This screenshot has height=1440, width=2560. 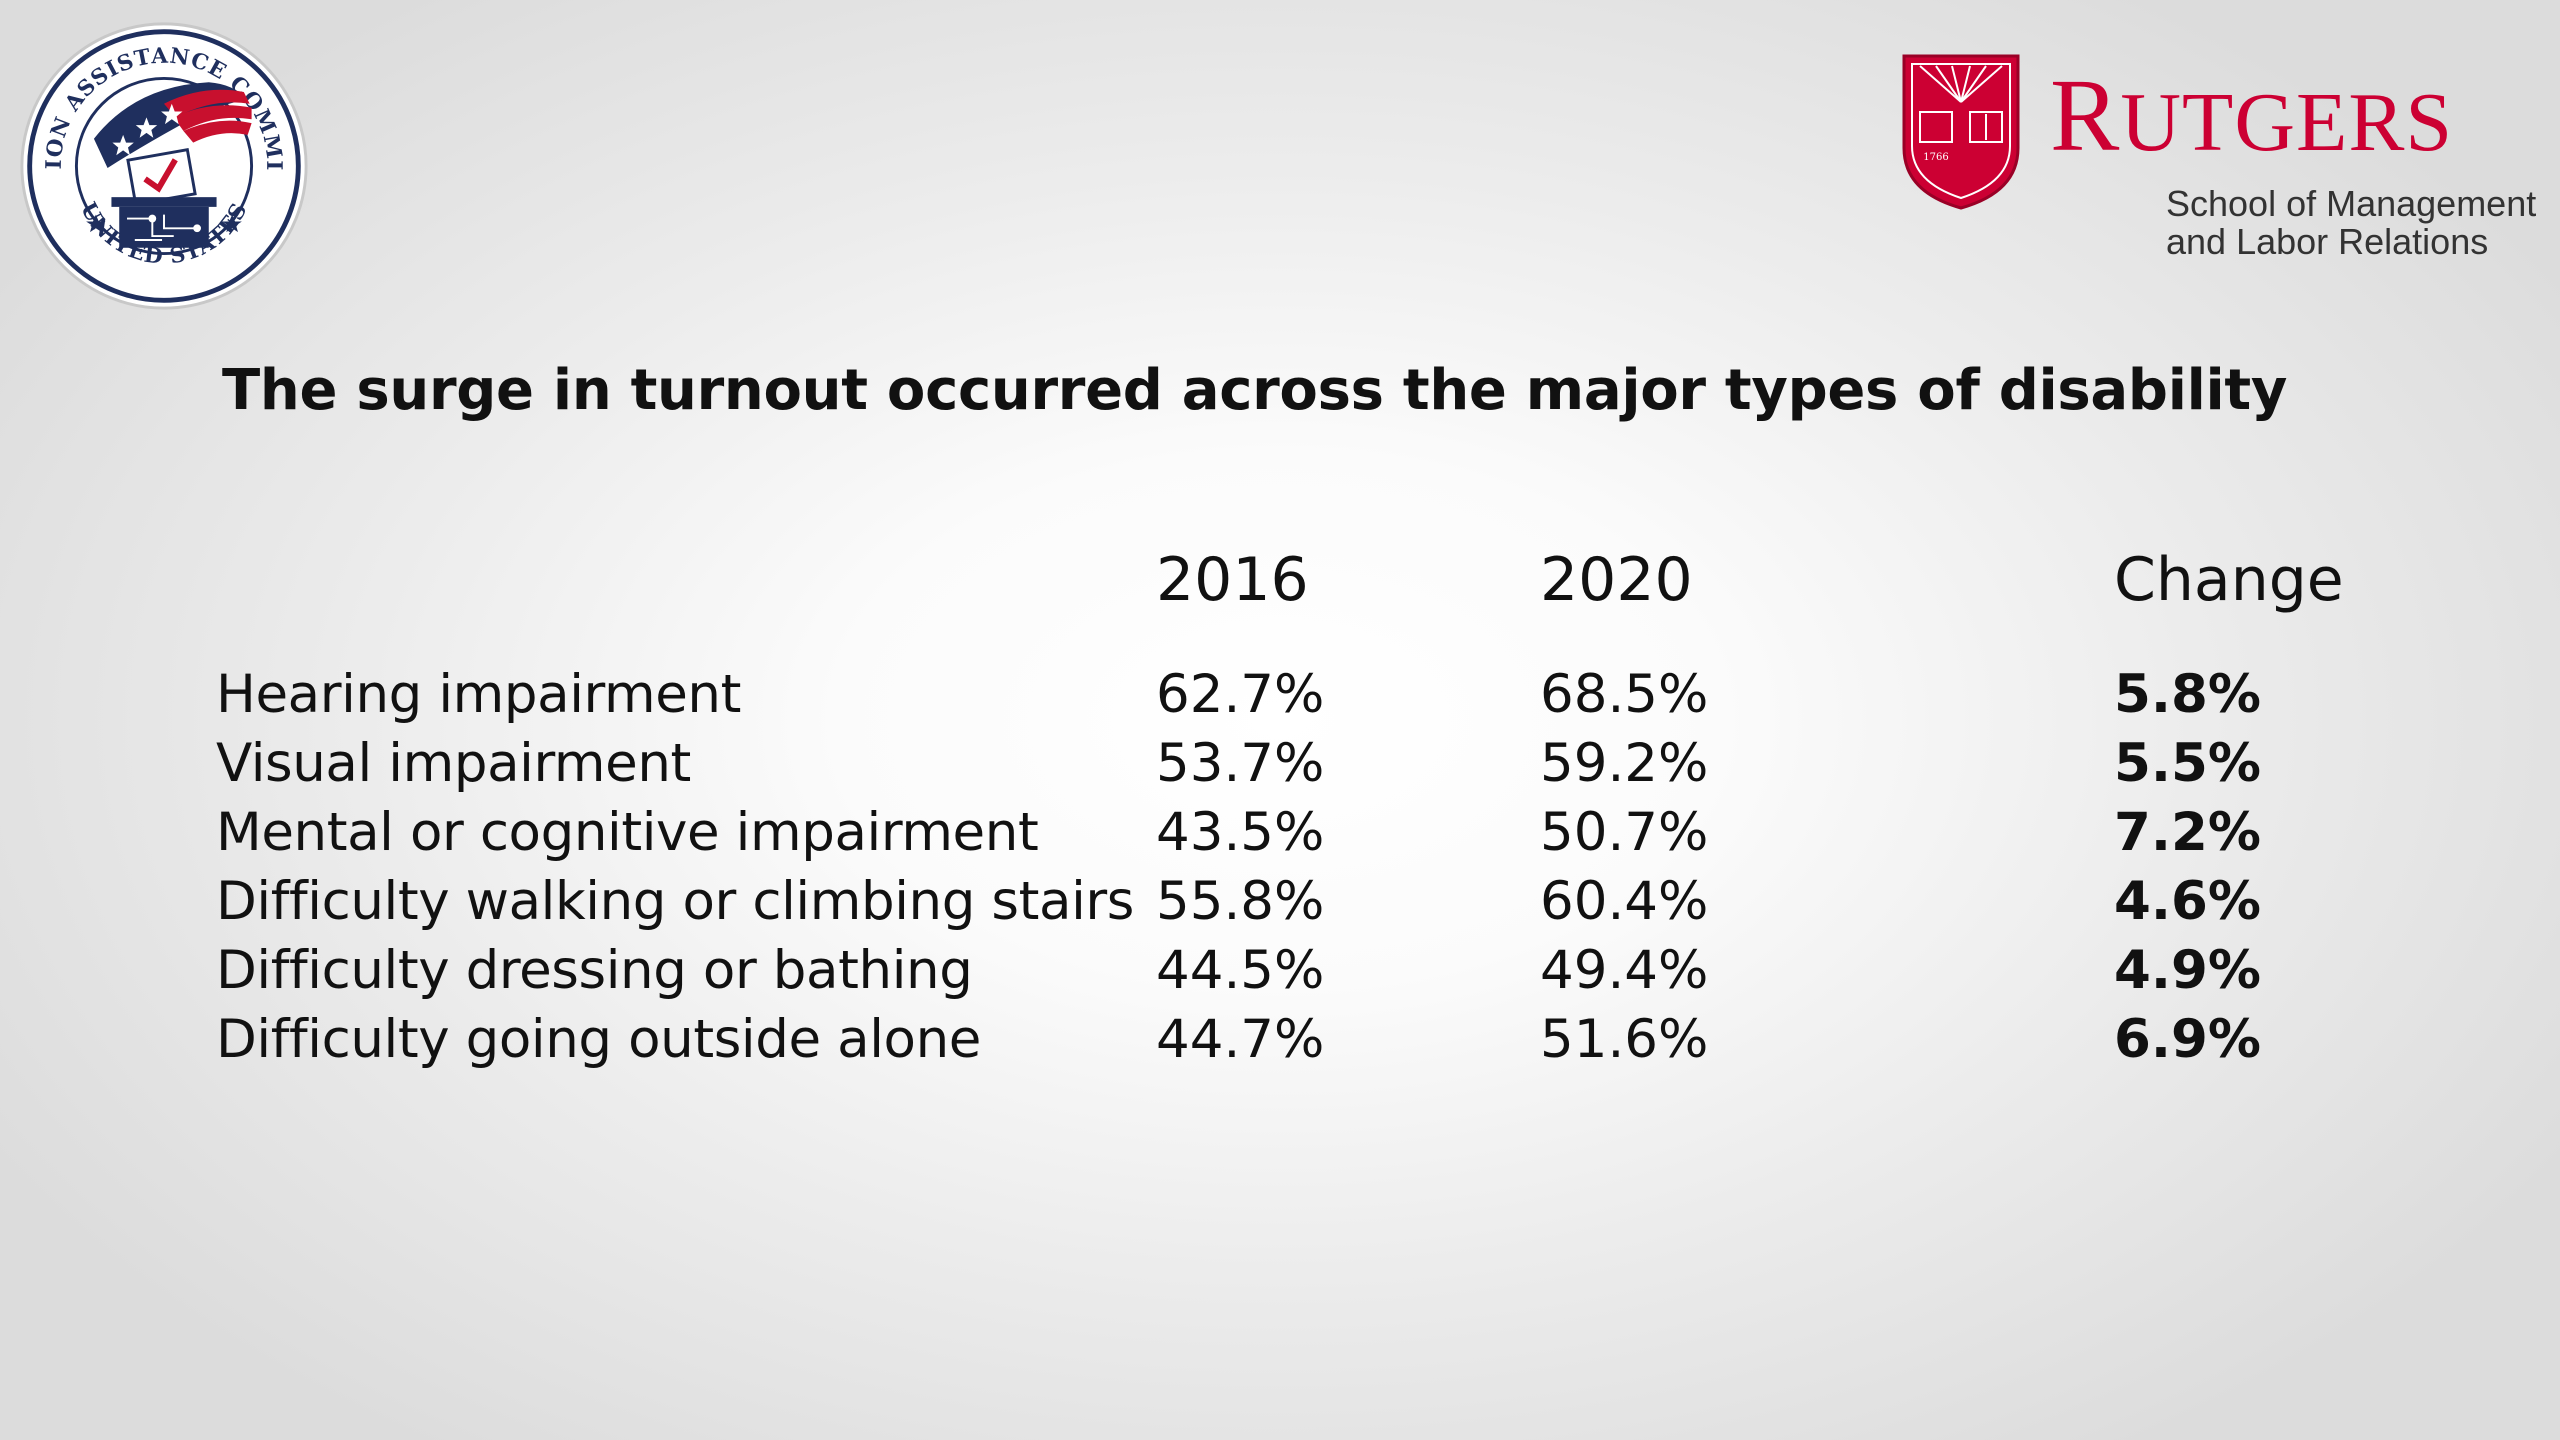 What do you see at coordinates (453, 763) in the screenshot?
I see `row-label: Visual impairment` at bounding box center [453, 763].